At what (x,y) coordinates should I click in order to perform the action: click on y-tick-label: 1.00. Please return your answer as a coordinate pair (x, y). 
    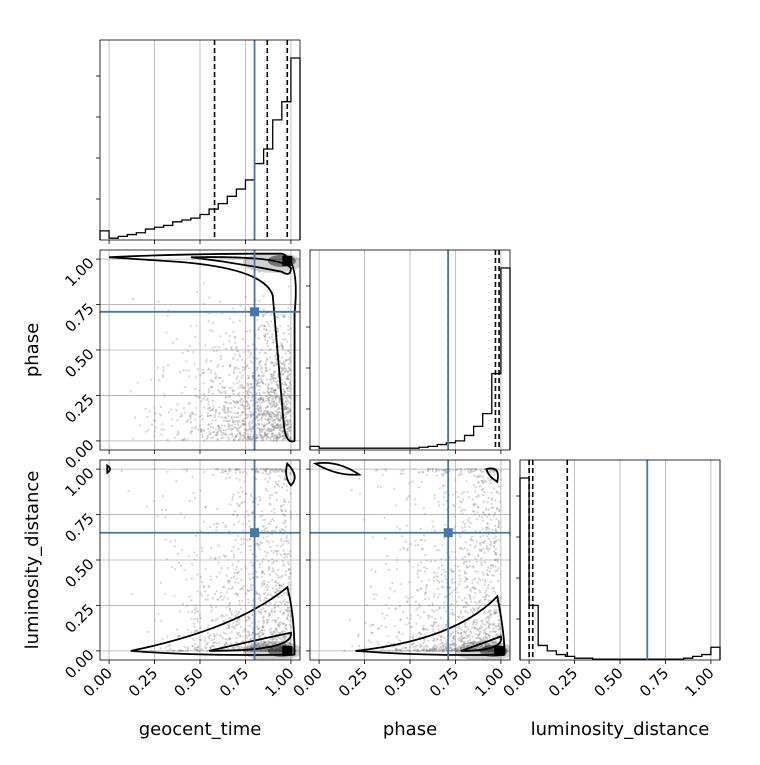
    Looking at the image, I should click on (79, 482).